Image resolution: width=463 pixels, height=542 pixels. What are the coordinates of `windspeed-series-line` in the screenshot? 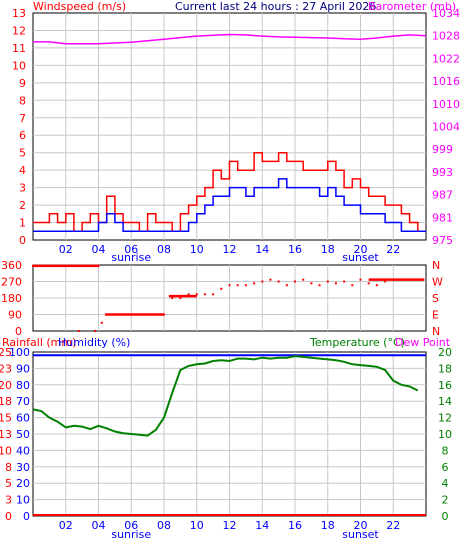 It's located at (229, 192).